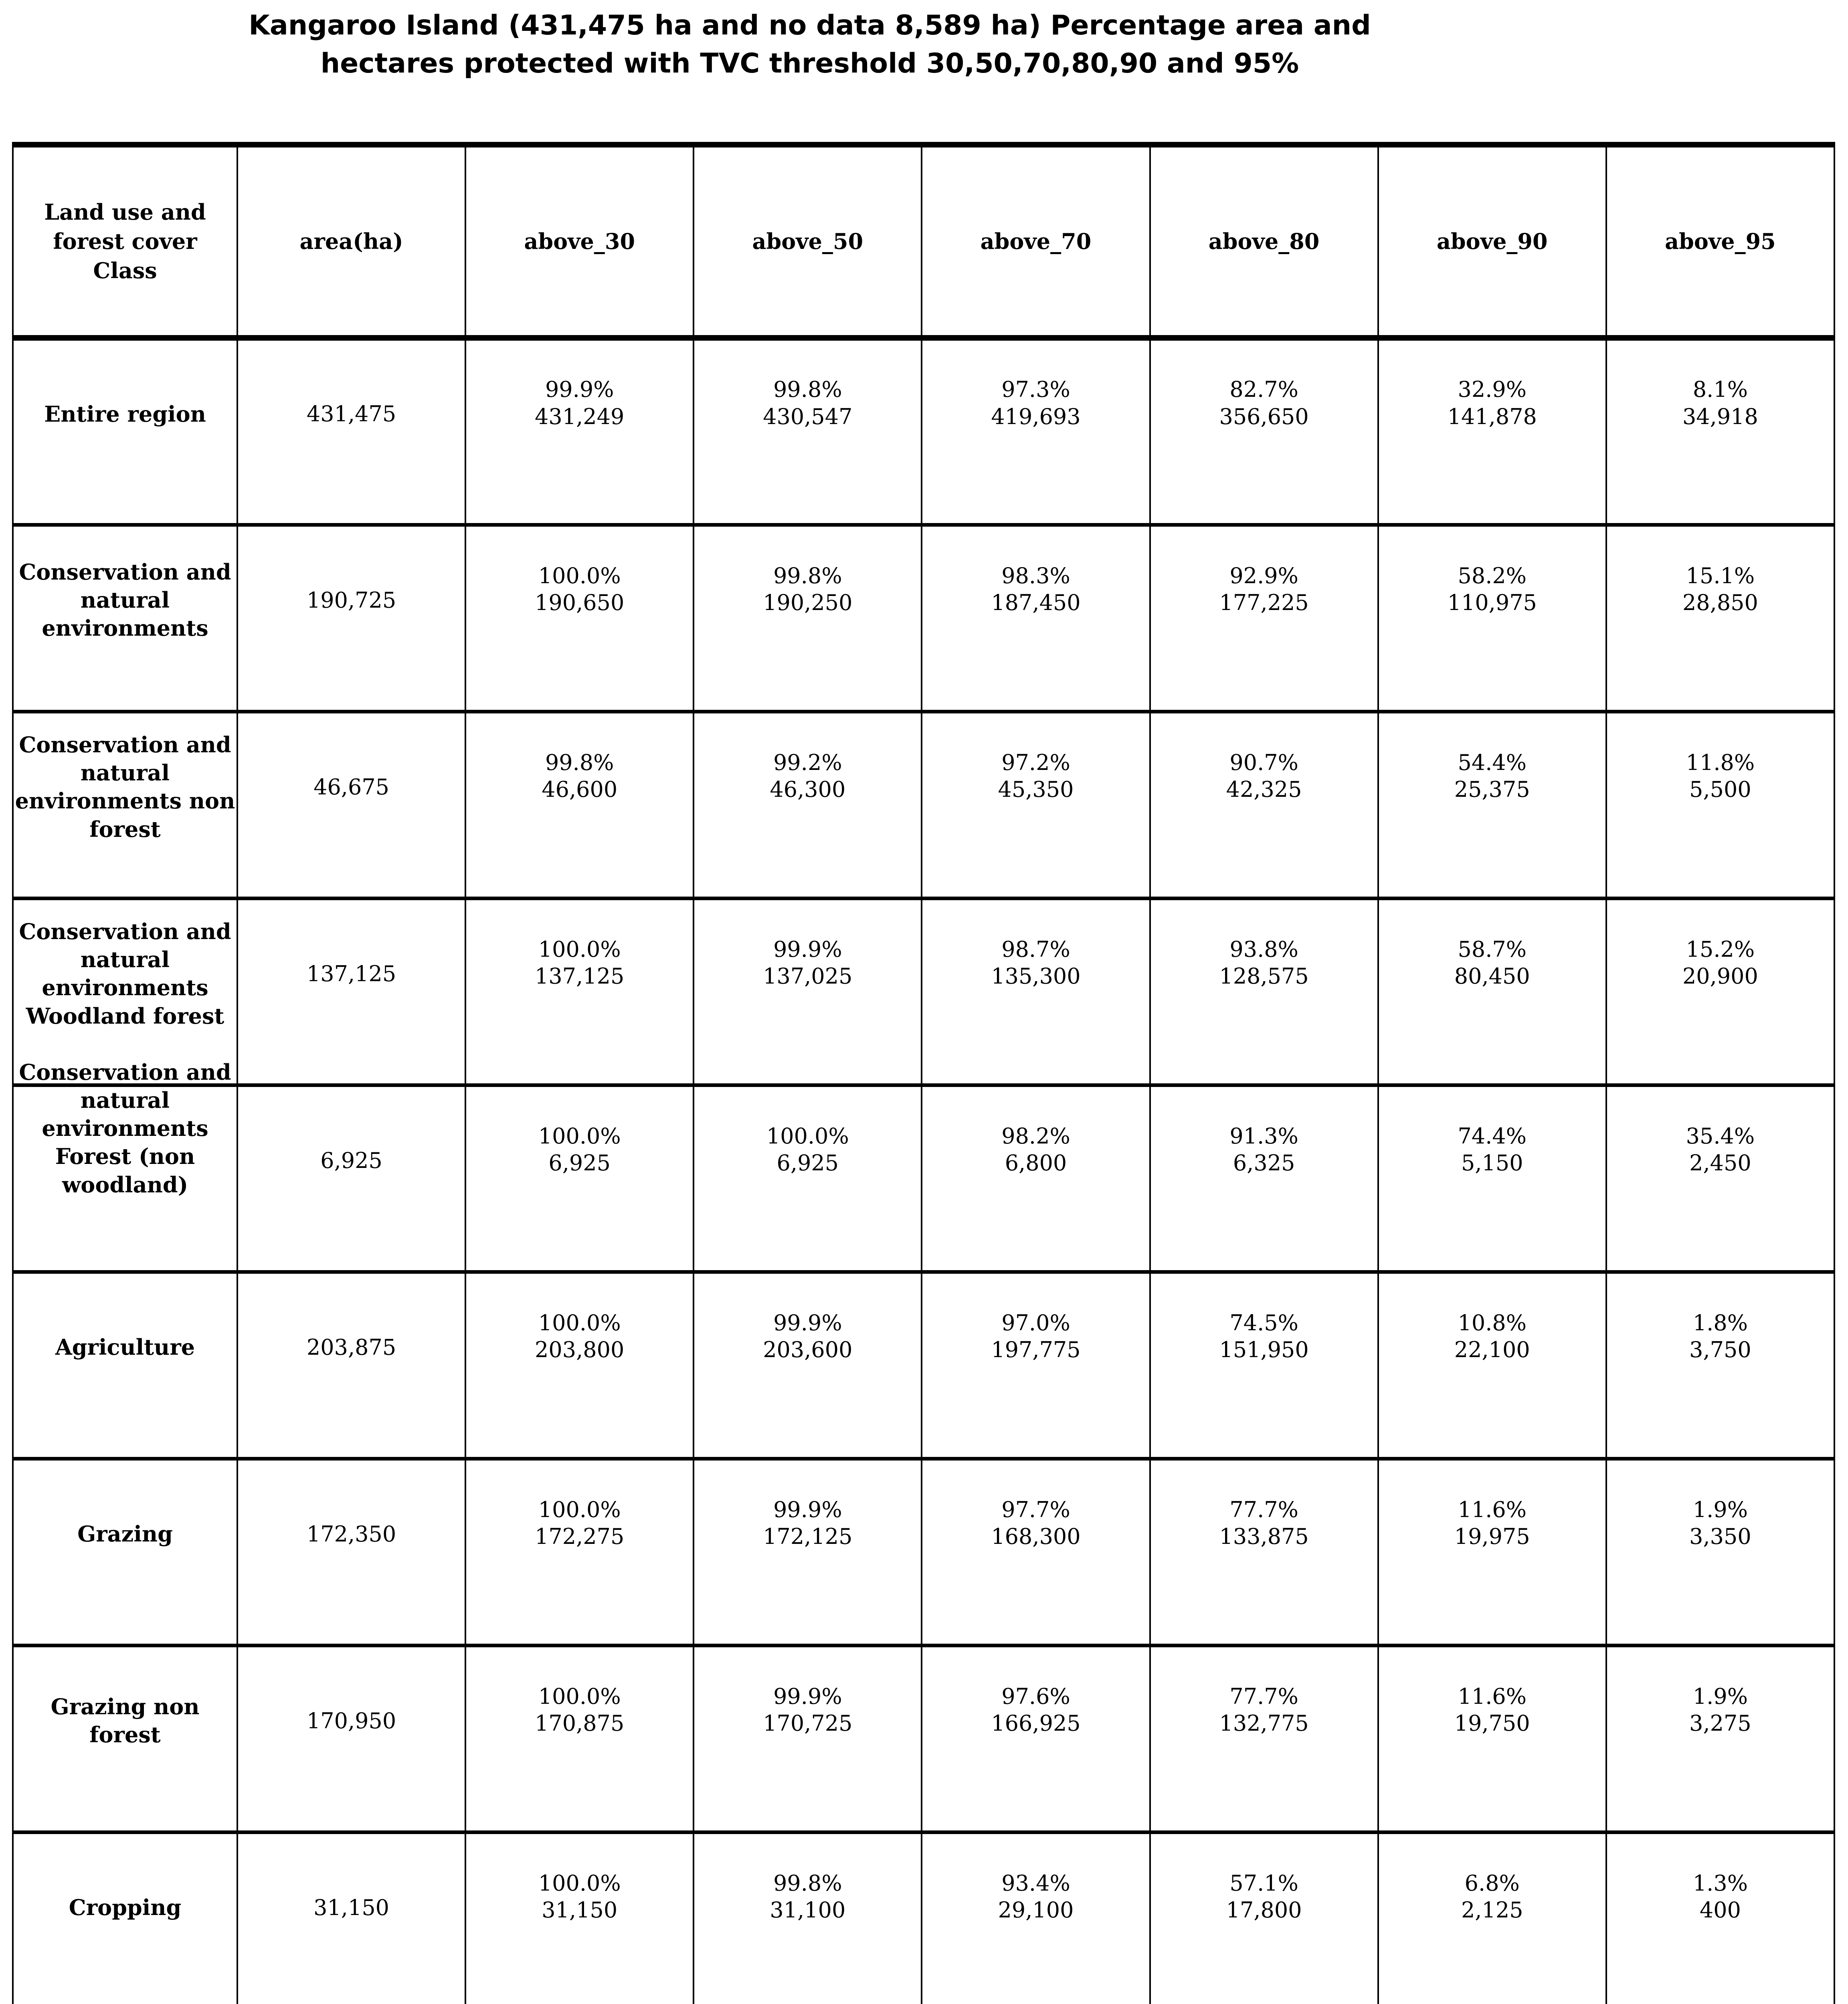 Image resolution: width=1848 pixels, height=2004 pixels. Describe the element at coordinates (1036, 618) in the screenshot. I see `threshold-cell: 98.3% 187,450` at that location.